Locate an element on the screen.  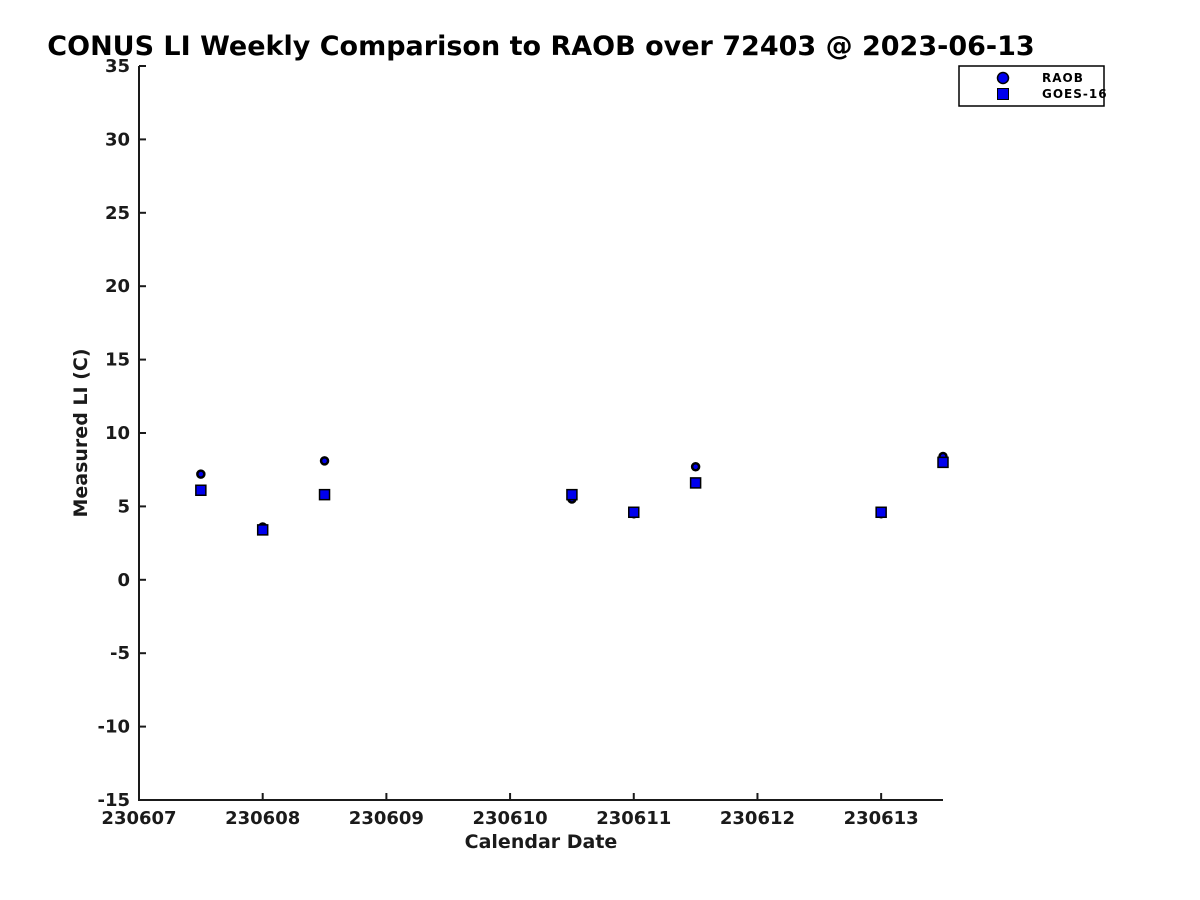
y-tick-labels: 35 30 25 20 15 10 5 0 -5 -10 -15 is located at coordinates (113, 433).